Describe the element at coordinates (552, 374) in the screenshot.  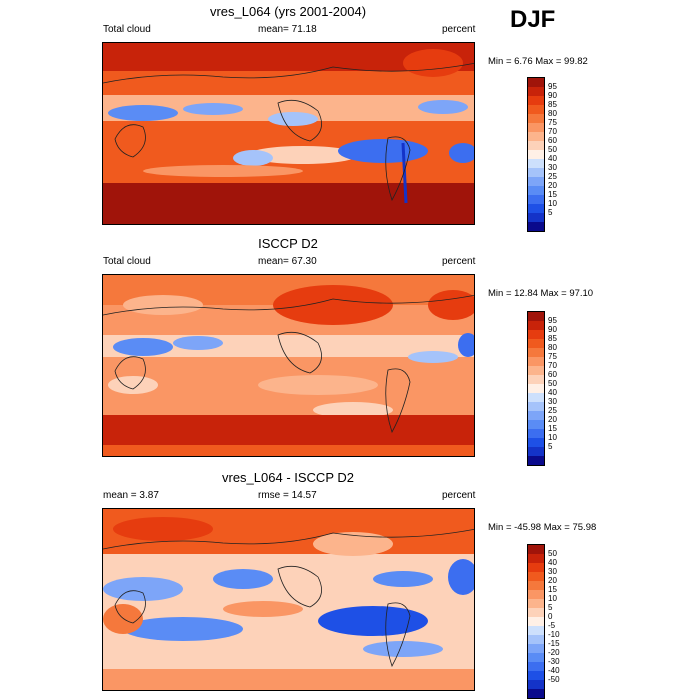
I see `colorbar-tick-label: 60` at that location.